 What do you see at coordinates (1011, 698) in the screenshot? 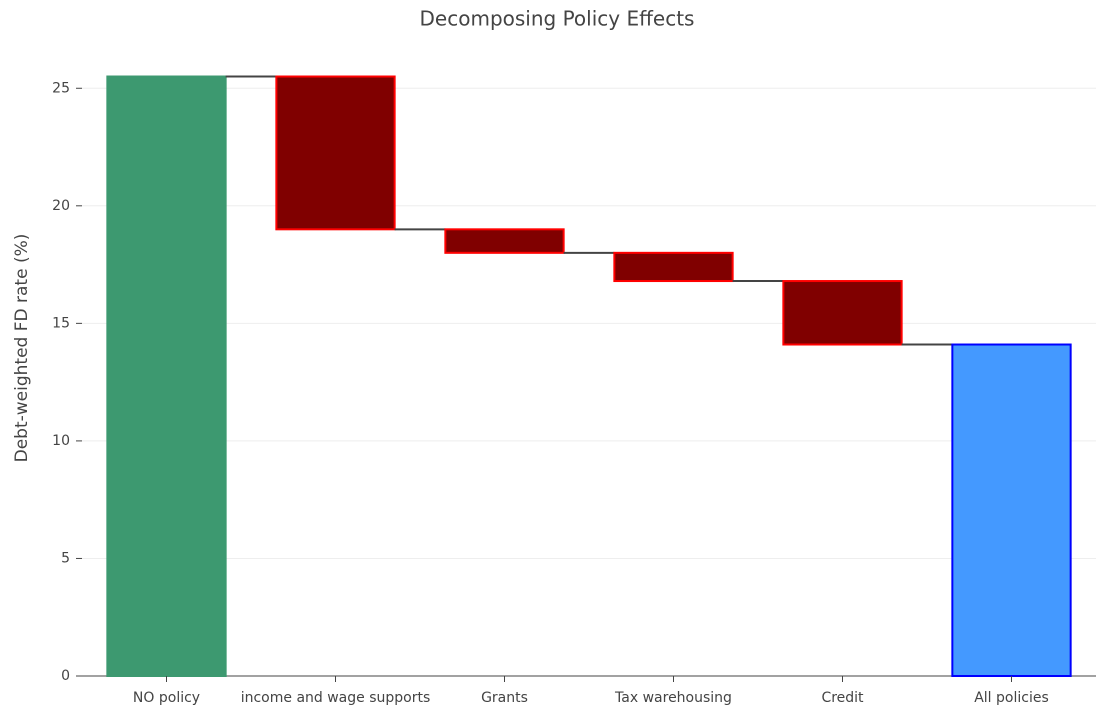
I see `x-tick-label: All policies` at bounding box center [1011, 698].